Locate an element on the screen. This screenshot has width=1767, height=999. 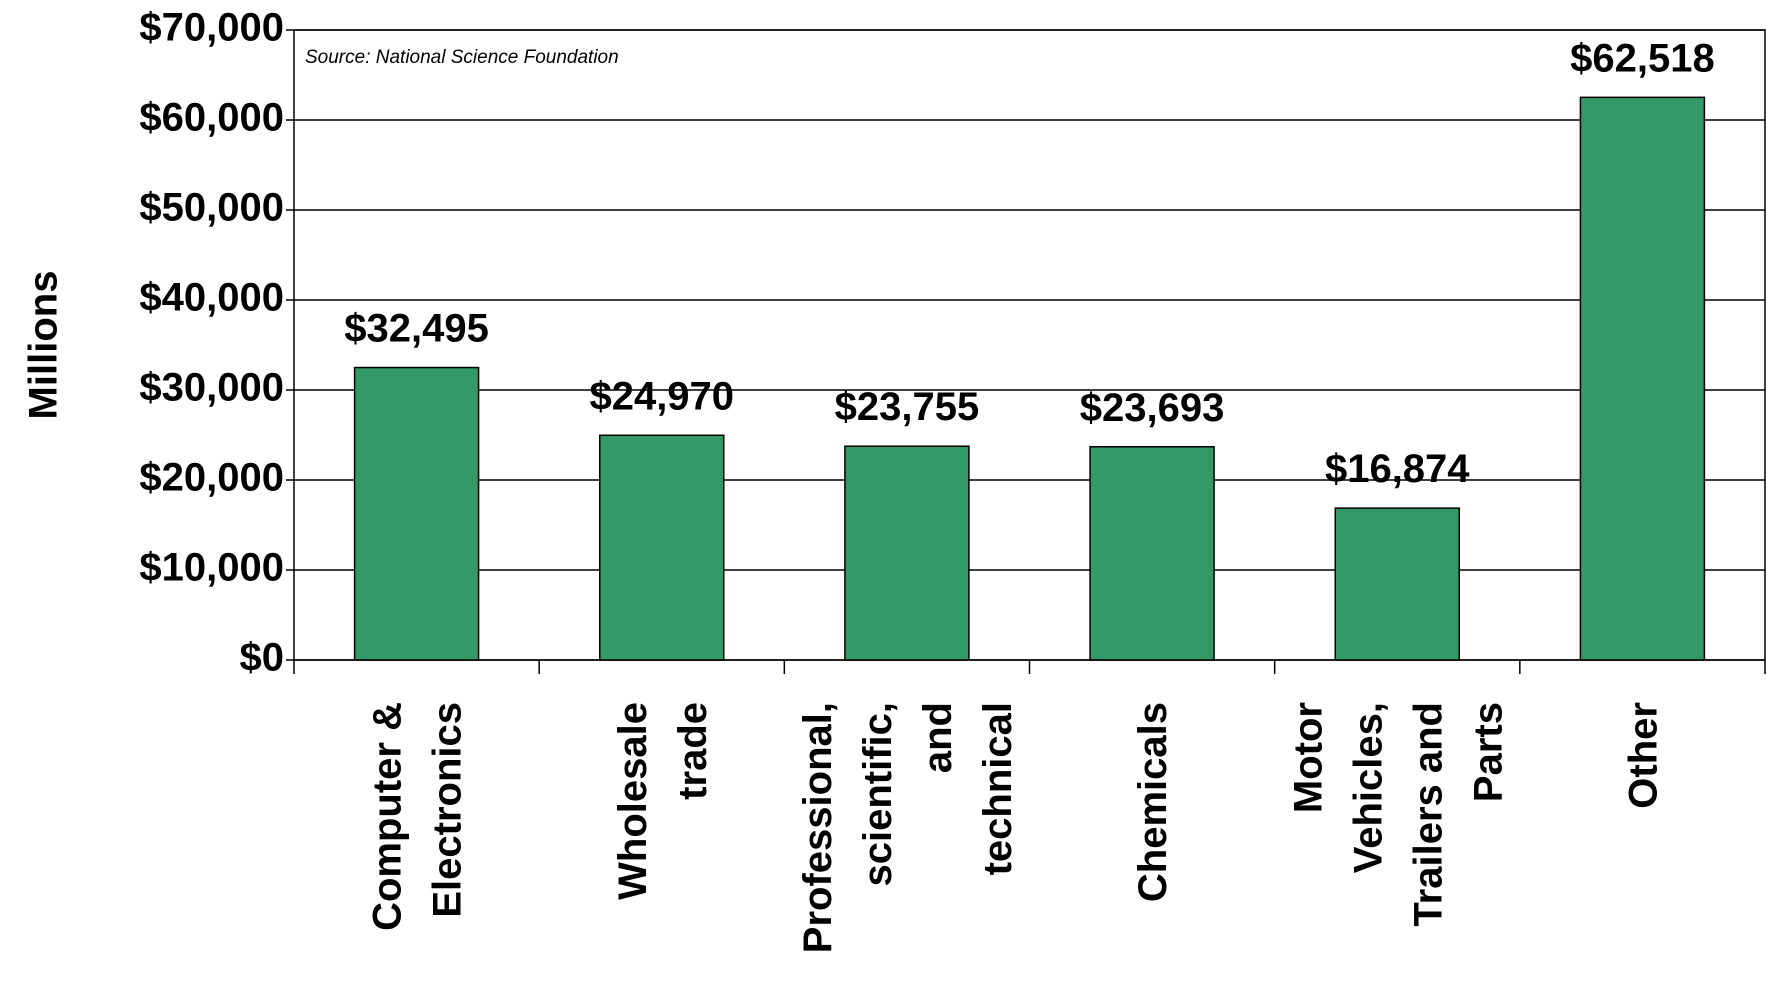
x-tick-label: Other is located at coordinates (1643, 755).